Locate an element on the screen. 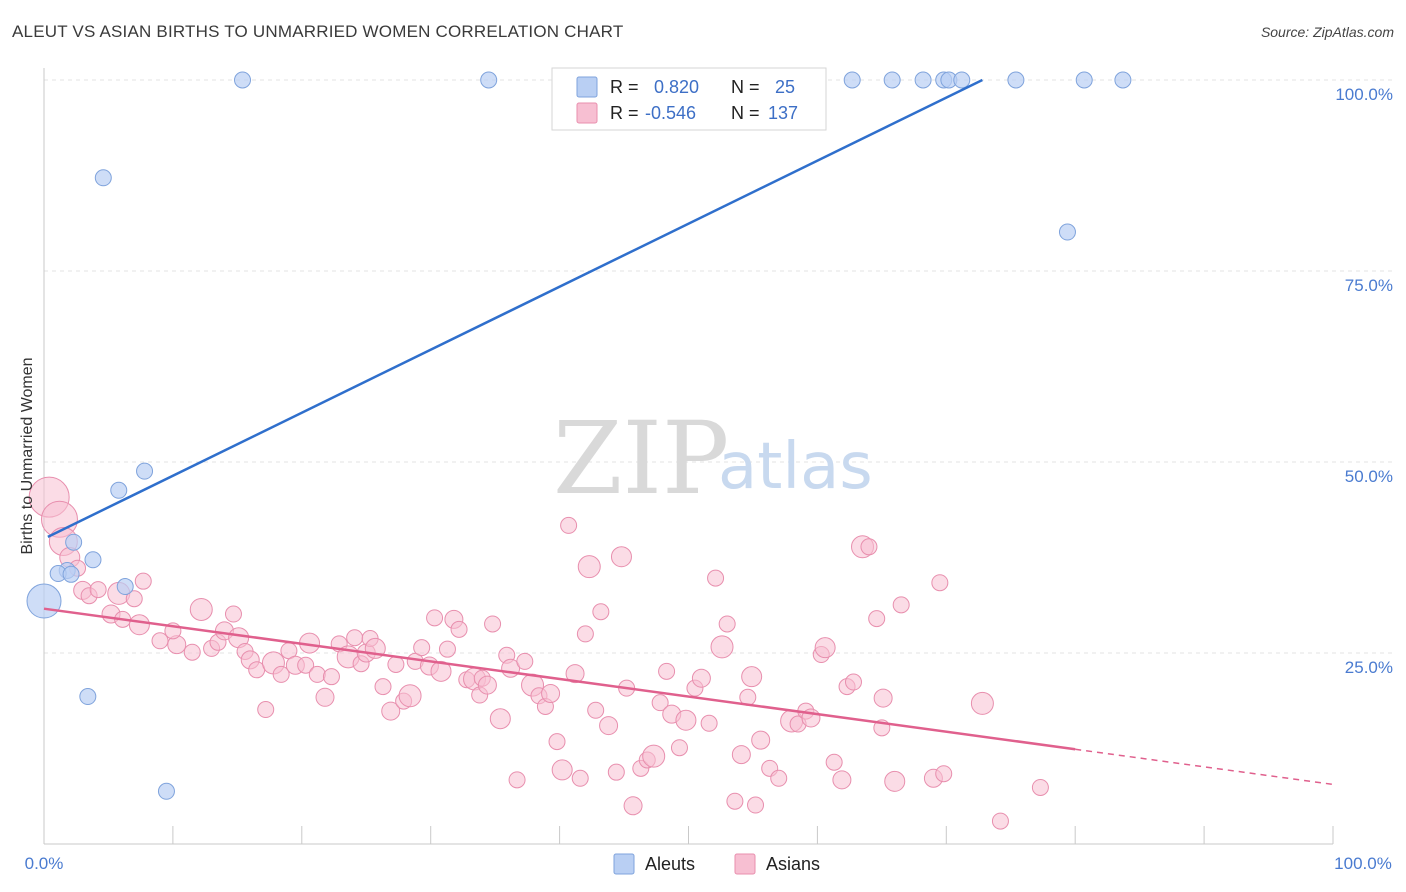 The height and width of the screenshot is (892, 1406). y-tick-labels: 25.0% 50.0% 75.0% 100.0% is located at coordinates (1364, 381).